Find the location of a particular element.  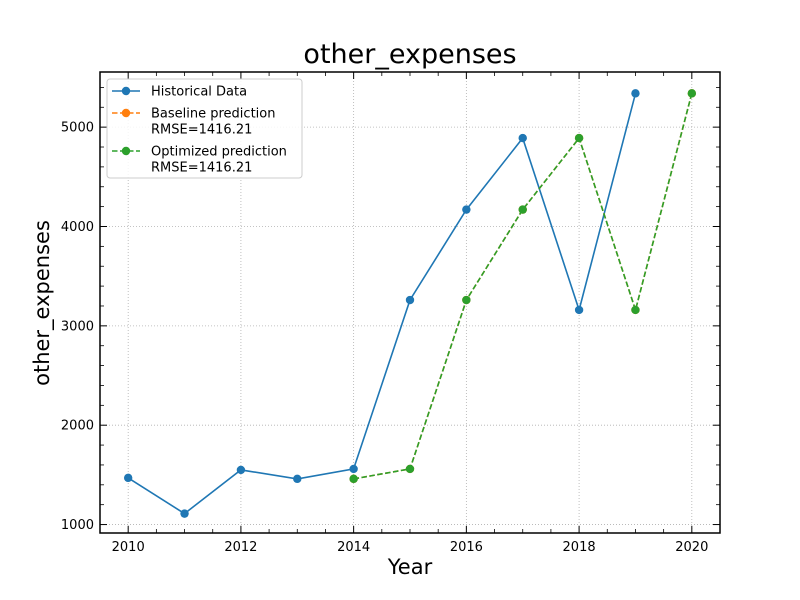

y-axis-label: other_expenses is located at coordinates (42, 303).